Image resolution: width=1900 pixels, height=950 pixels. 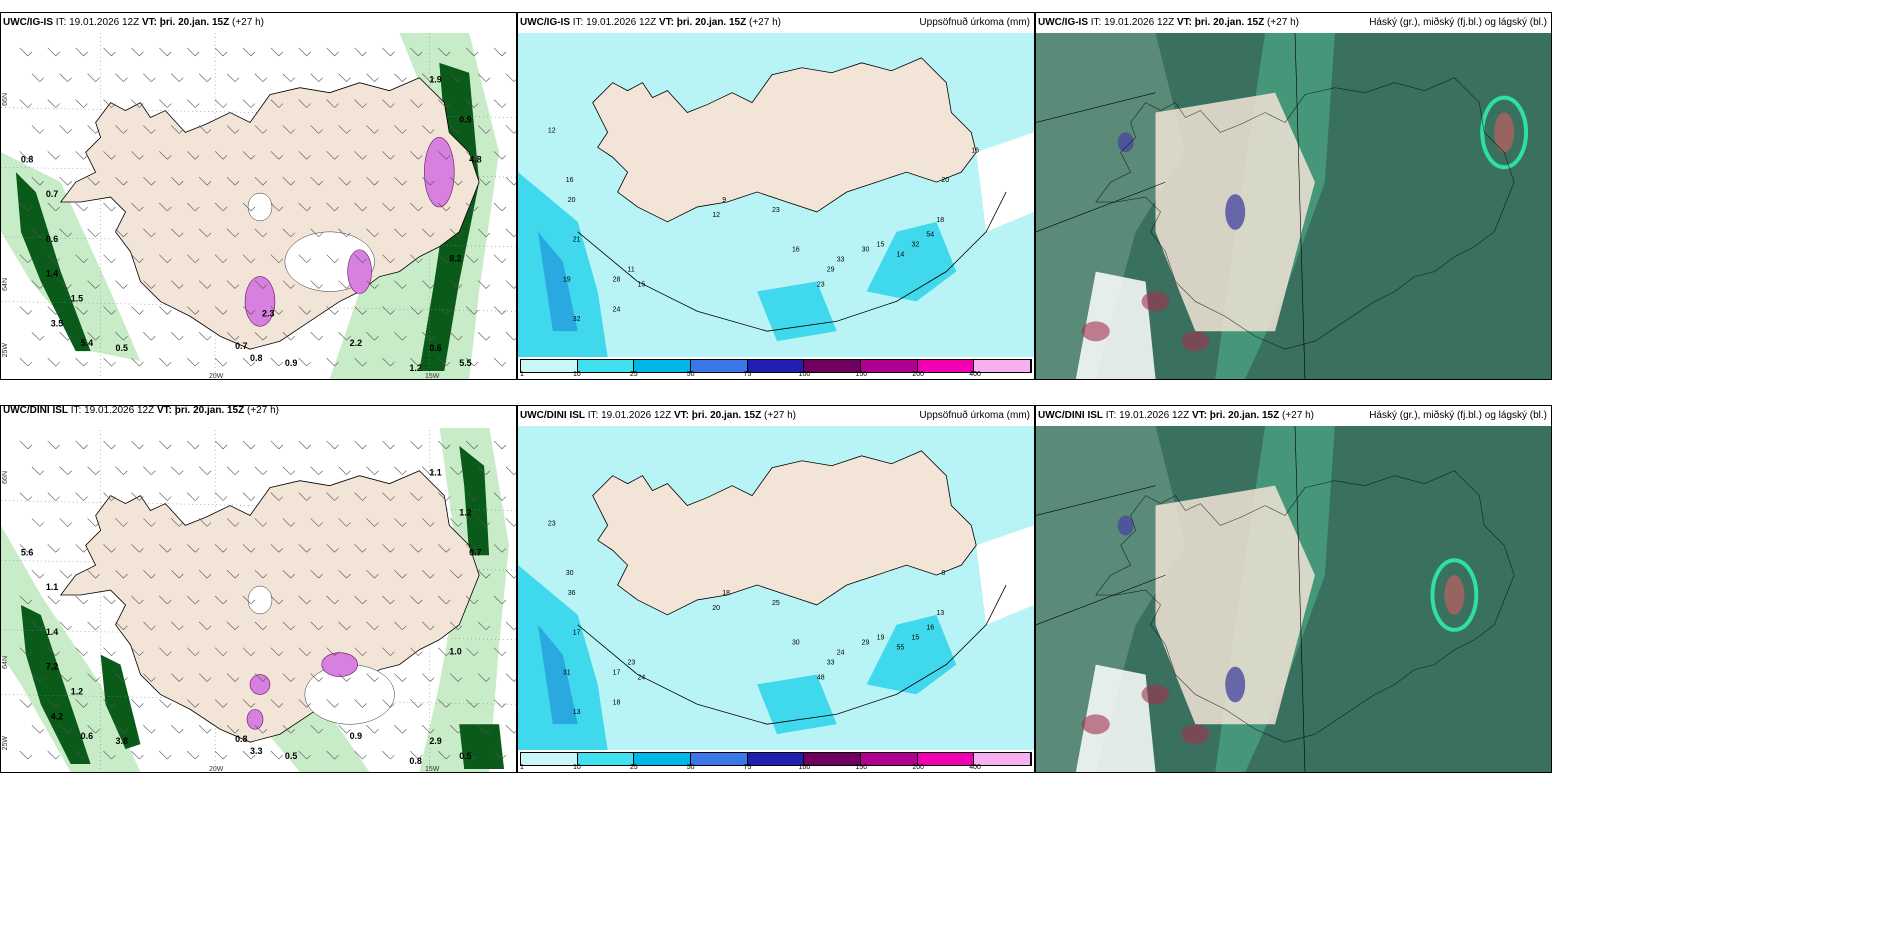 I want to click on wind-value-label: 1.1, so click(x=435, y=473).